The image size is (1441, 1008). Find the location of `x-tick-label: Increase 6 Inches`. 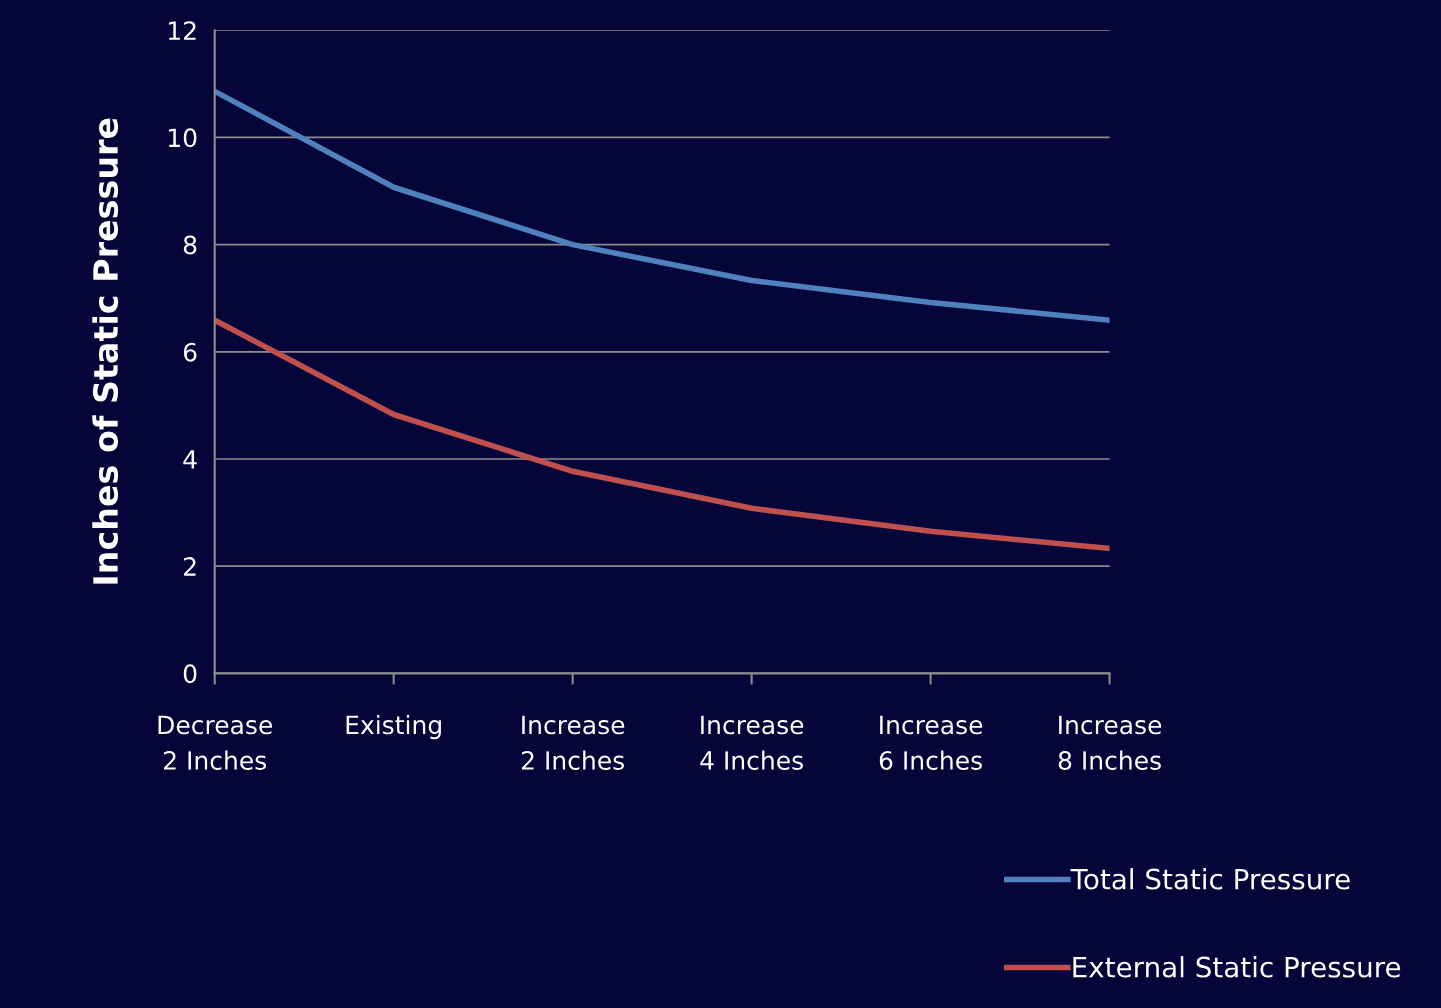

x-tick-label: Increase 6 Inches is located at coordinates (931, 742).